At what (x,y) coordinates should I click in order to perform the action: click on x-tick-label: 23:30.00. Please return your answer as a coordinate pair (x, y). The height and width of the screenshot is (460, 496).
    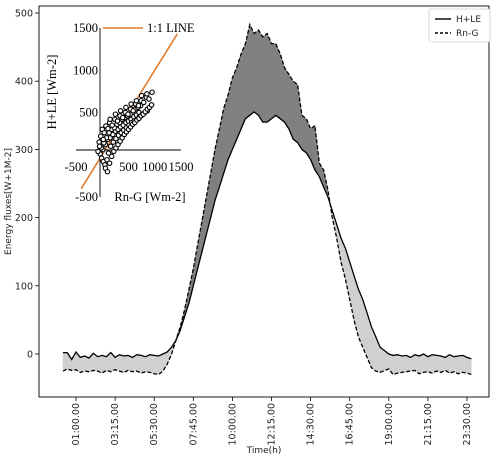
    Looking at the image, I should click on (467, 424).